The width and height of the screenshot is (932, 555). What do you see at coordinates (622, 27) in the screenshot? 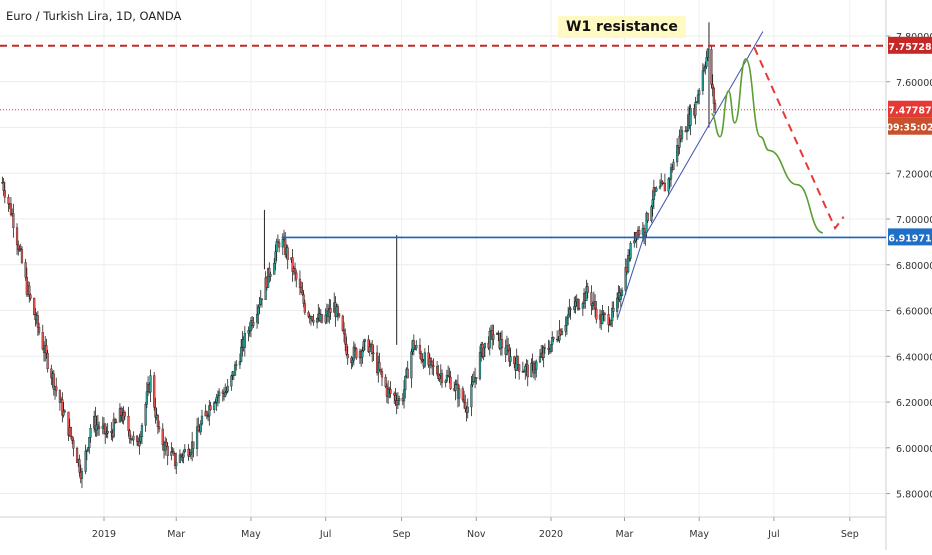
I see `w1-resistance-annotation: W1 resistance` at bounding box center [622, 27].